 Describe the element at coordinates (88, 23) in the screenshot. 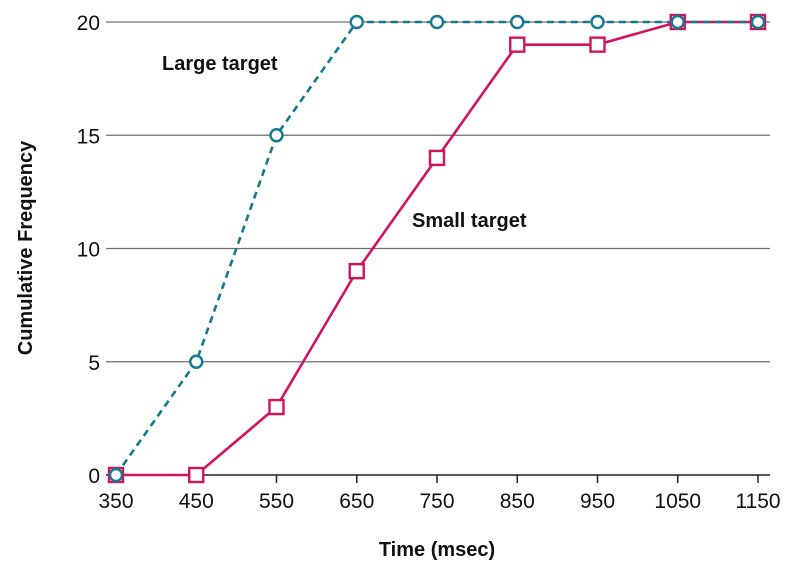

I see `y-tick-label: 20` at that location.